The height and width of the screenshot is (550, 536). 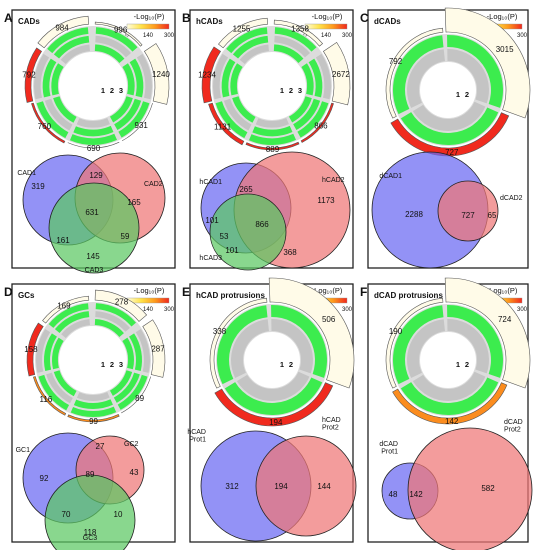 I want to click on venn-diagram: 312 194 144 hCAD Prot1 hCAD Prot2, so click(x=272, y=479).